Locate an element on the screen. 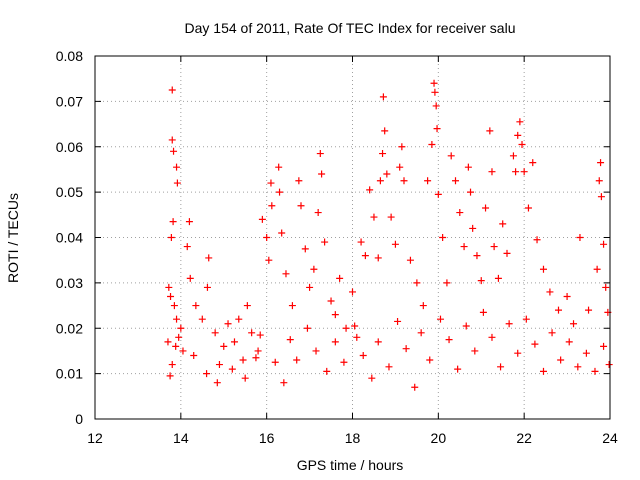  y-tick-label: 0.01 is located at coordinates (69, 374).